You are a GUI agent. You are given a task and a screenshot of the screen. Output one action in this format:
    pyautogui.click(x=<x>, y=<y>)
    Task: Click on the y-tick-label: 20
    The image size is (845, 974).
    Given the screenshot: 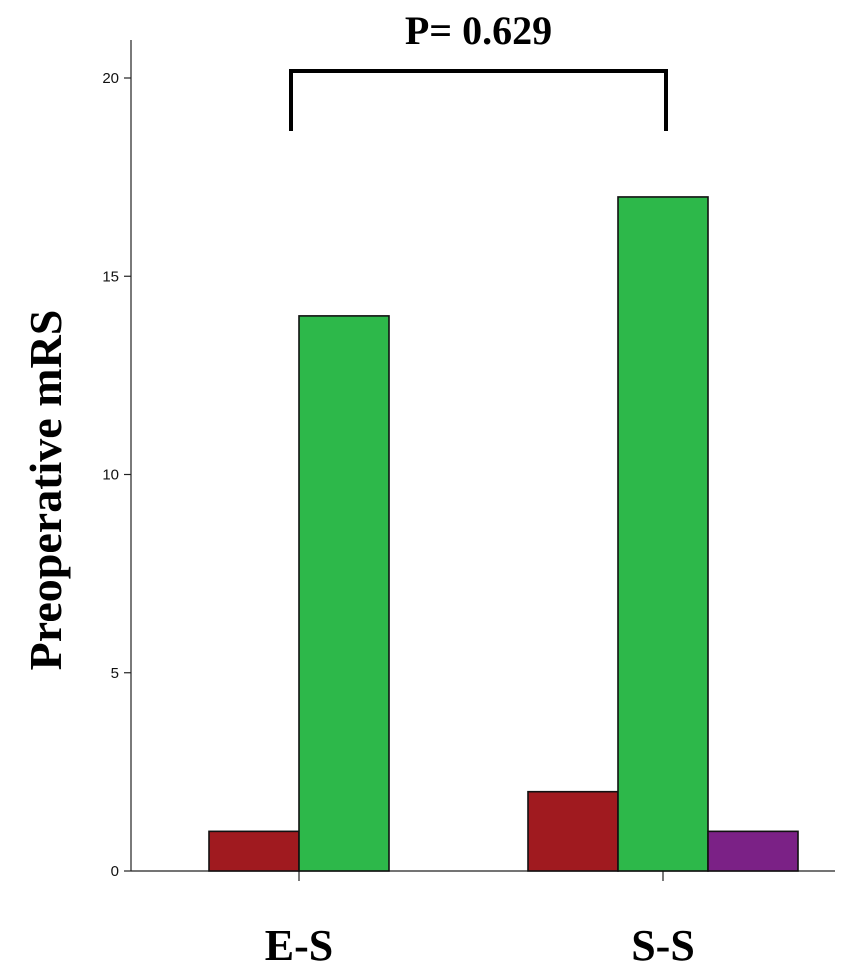 What is the action you would take?
    pyautogui.click(x=110, y=78)
    